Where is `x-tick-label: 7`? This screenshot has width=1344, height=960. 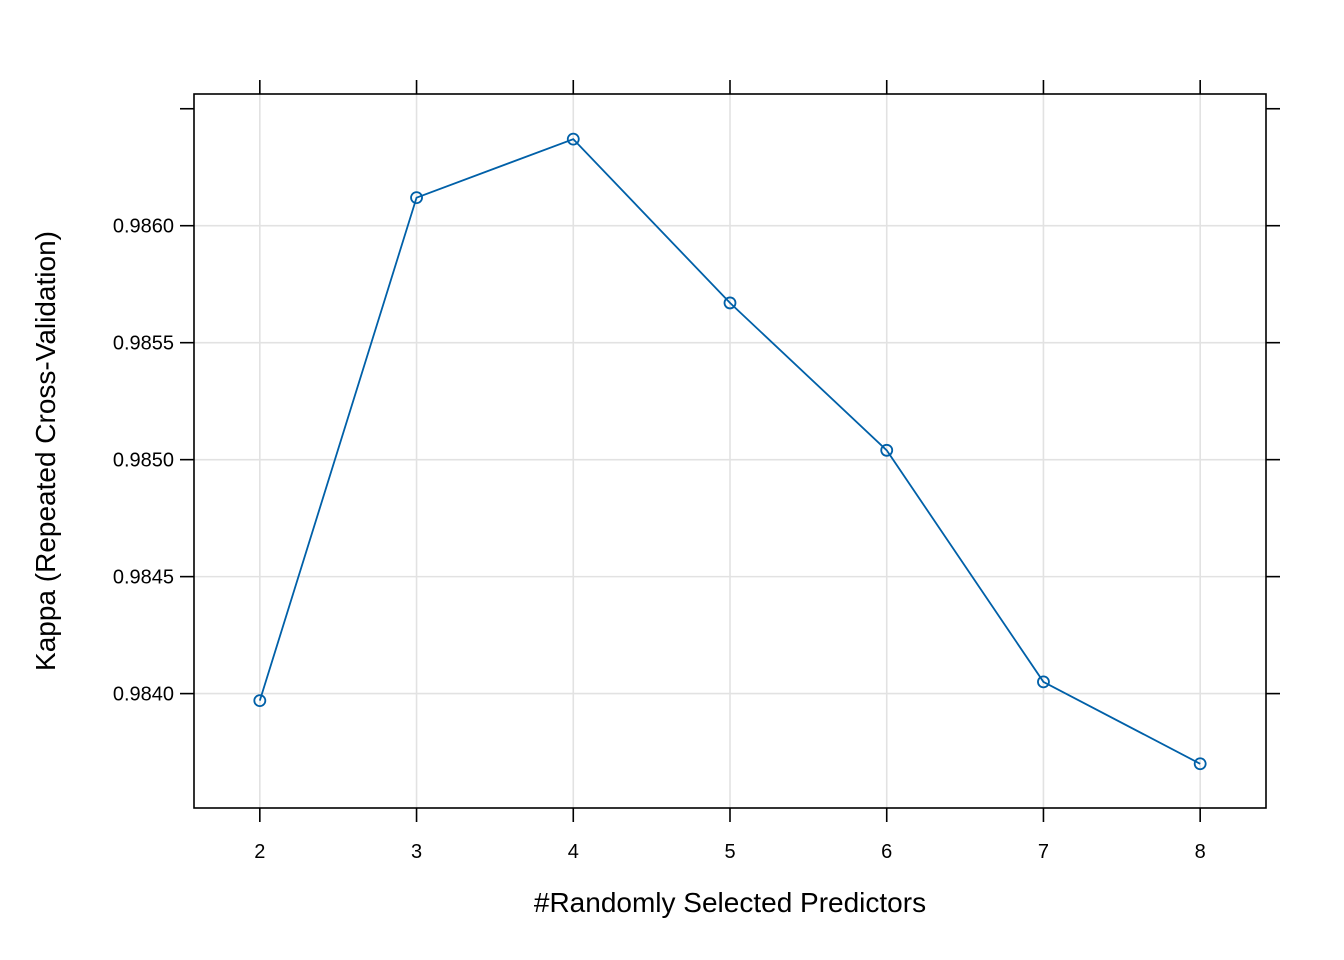 x-tick-label: 7 is located at coordinates (1043, 852).